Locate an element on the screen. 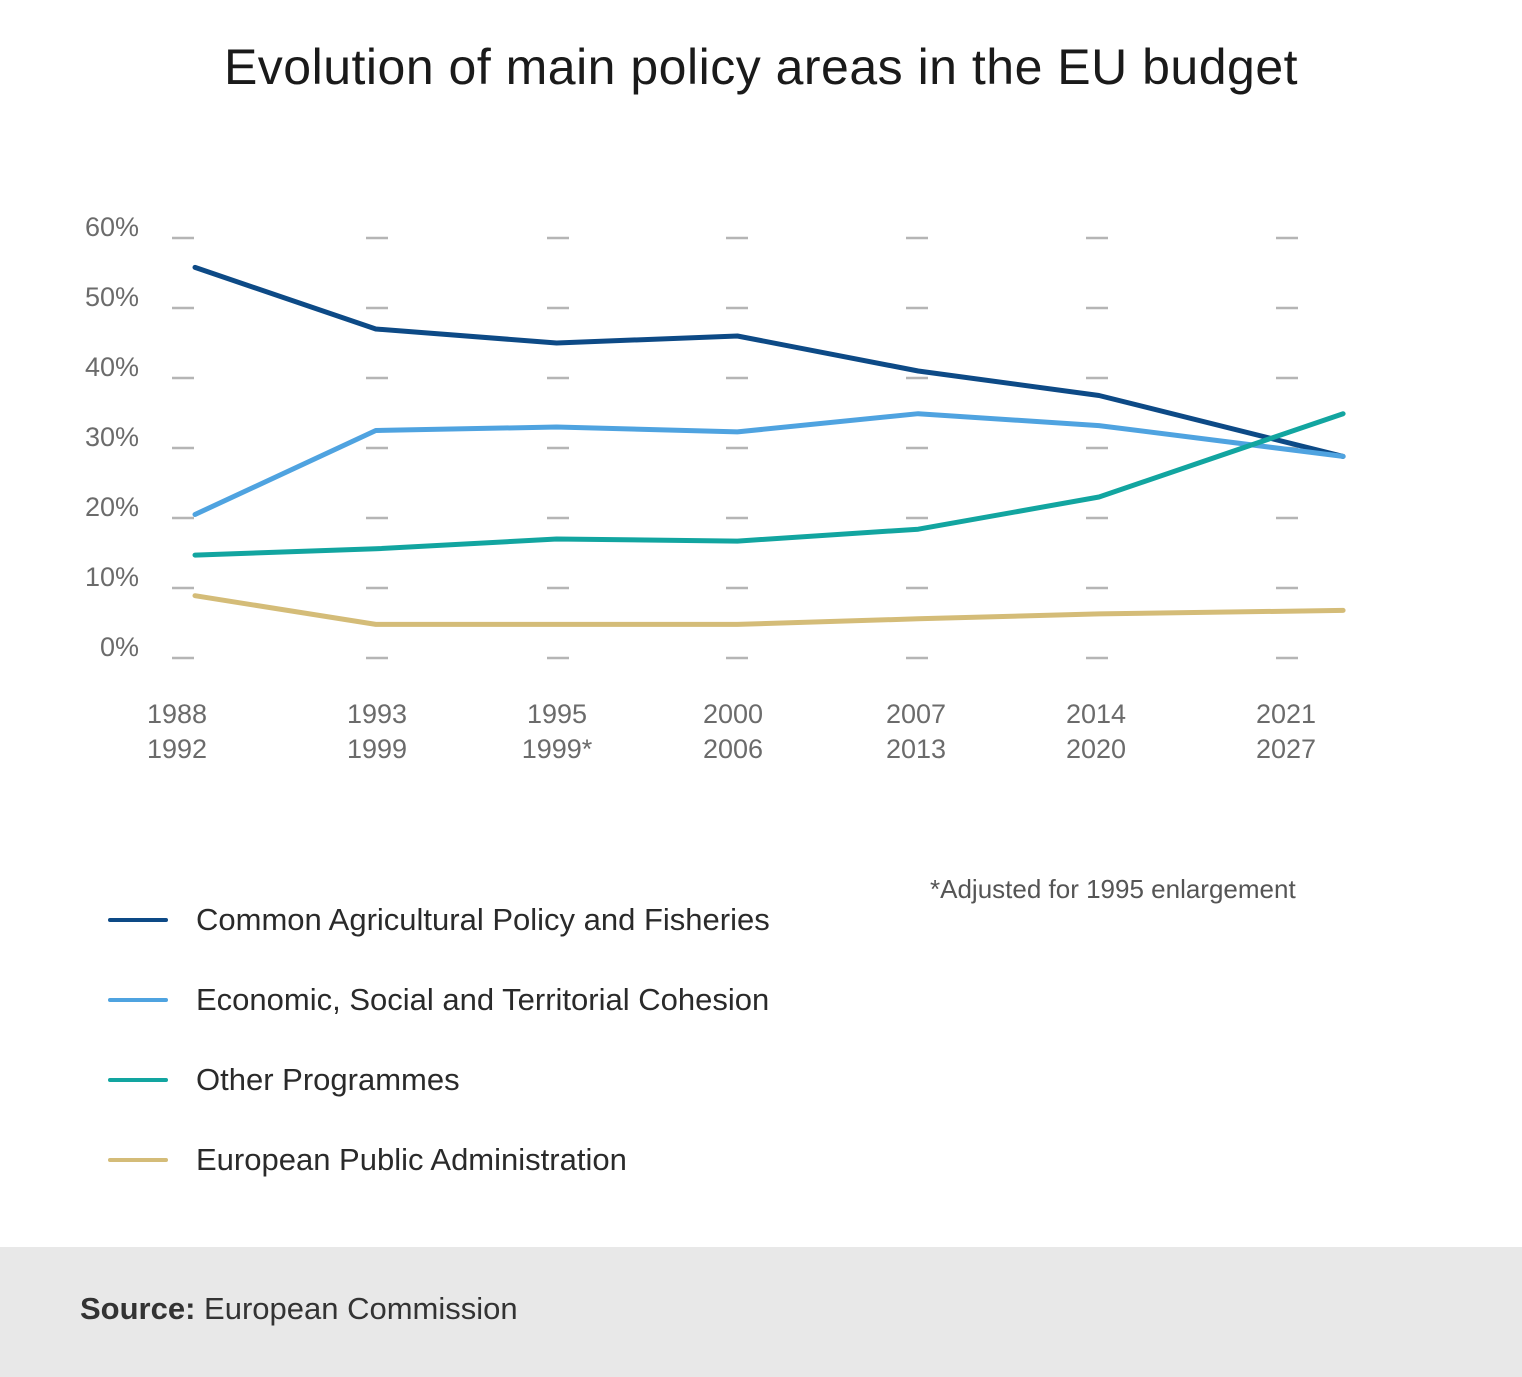 This screenshot has height=1377, width=1522. y-tick-label: 30% is located at coordinates (112, 437).